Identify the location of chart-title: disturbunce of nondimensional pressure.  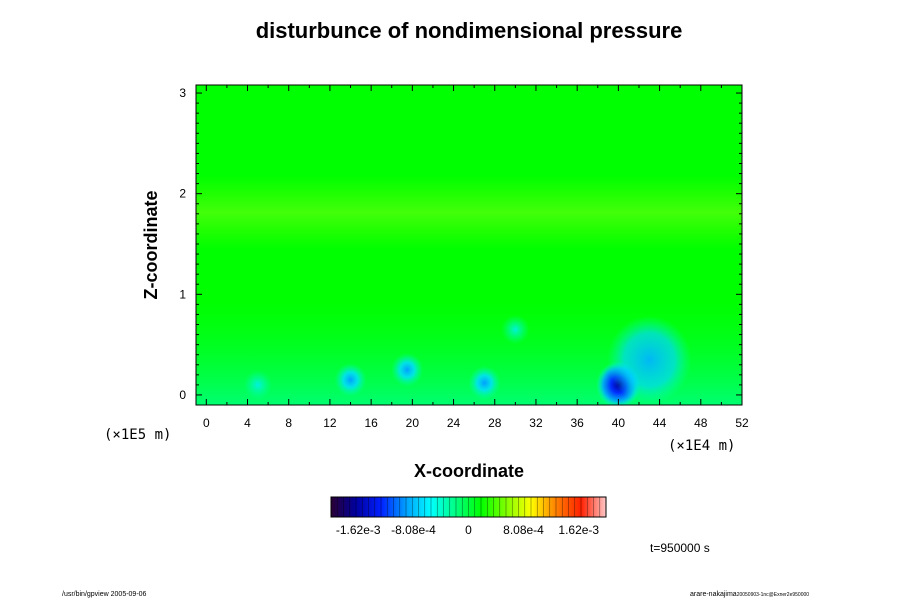
(469, 30).